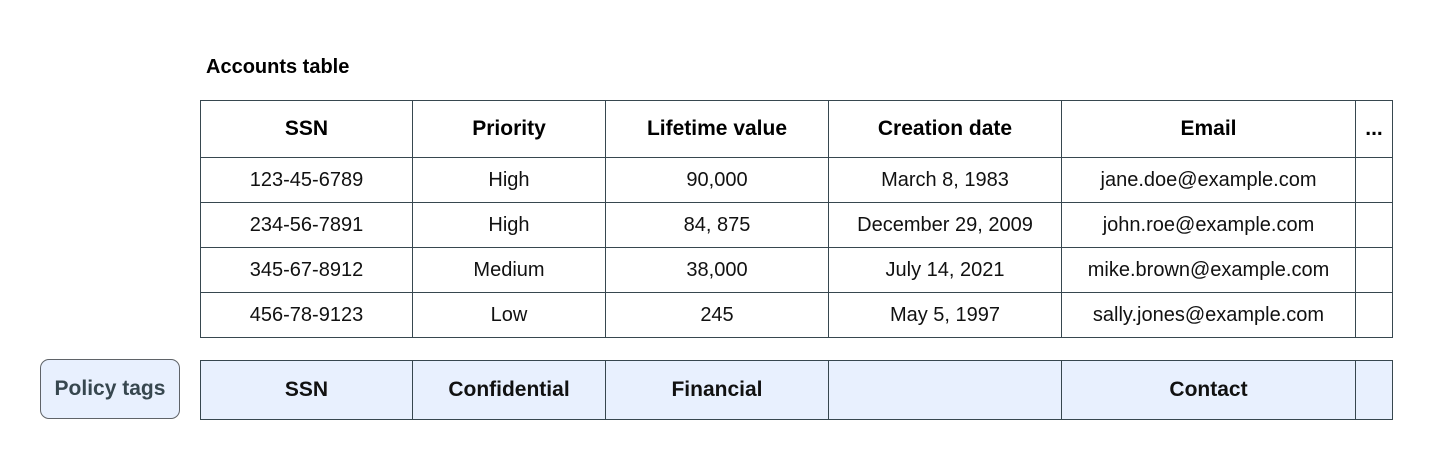 The image size is (1432, 460). Describe the element at coordinates (1208, 225) in the screenshot. I see `cell-email: john.roe@example.com` at that location.